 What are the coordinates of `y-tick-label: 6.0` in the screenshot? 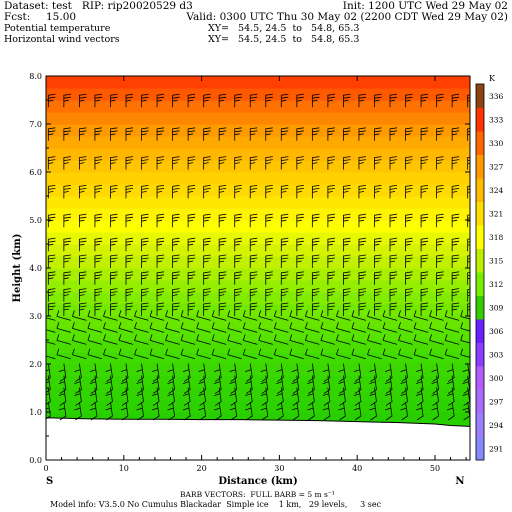 It's located at (35, 172).